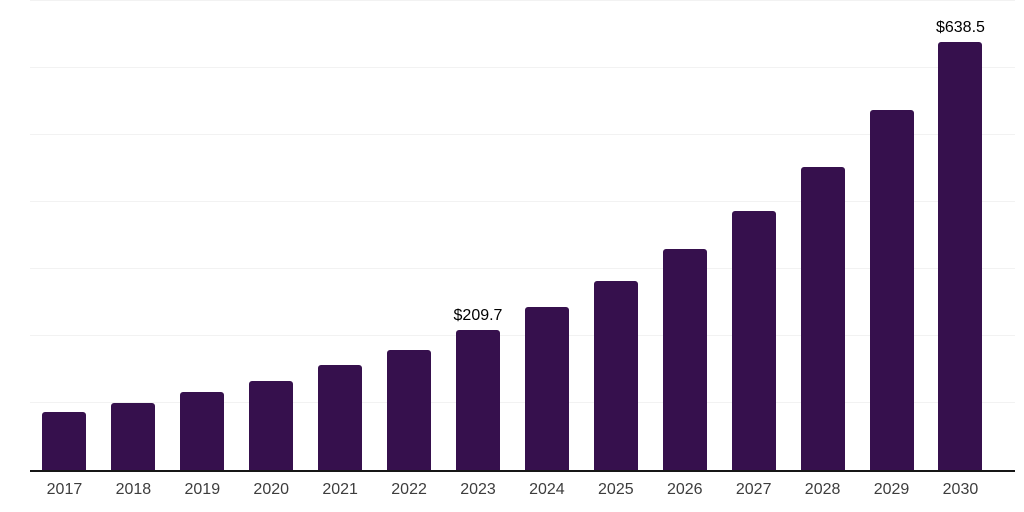  Describe the element at coordinates (546, 388) in the screenshot. I see `bar-2024` at that location.